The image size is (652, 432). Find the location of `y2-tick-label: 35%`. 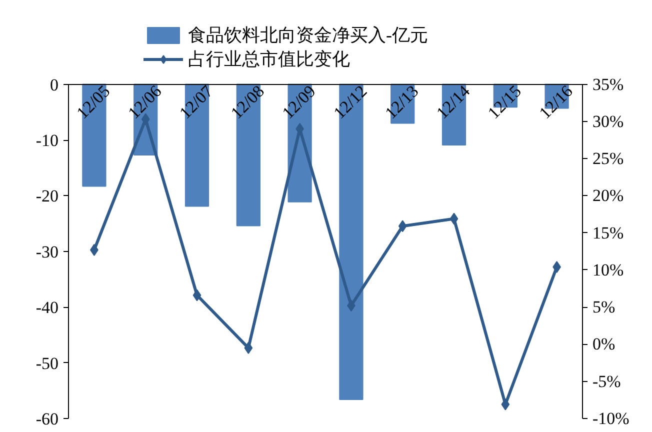

y2-tick-label: 35% is located at coordinates (608, 84).